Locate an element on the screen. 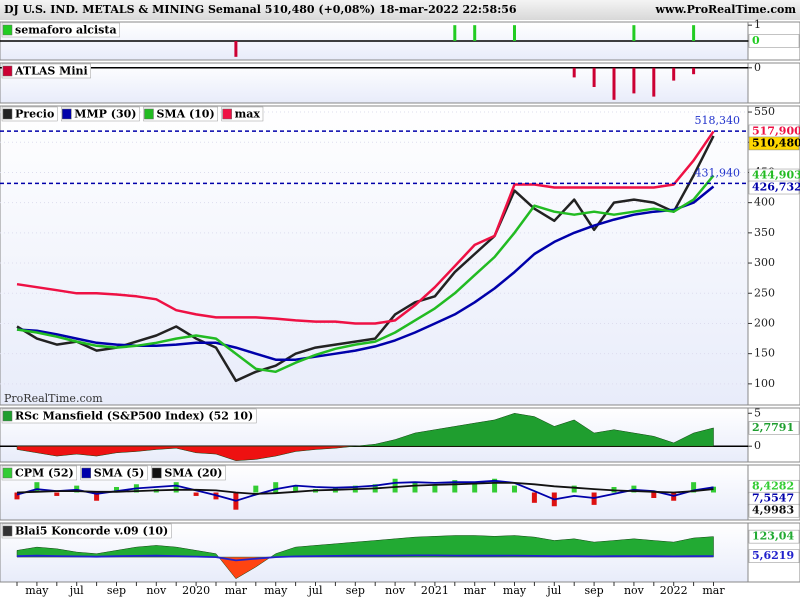 This screenshot has height=600, width=800. value-label: 123,04 is located at coordinates (773, 536).